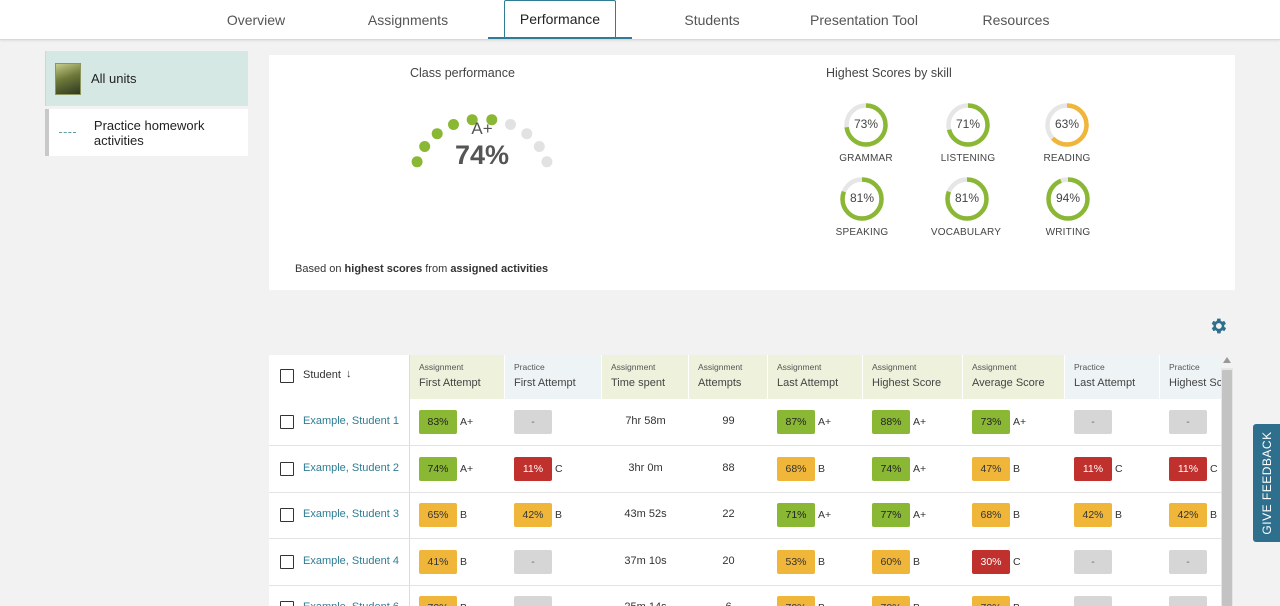 The width and height of the screenshot is (1280, 606). What do you see at coordinates (866, 124) in the screenshot?
I see `grammar-percent: 73%` at bounding box center [866, 124].